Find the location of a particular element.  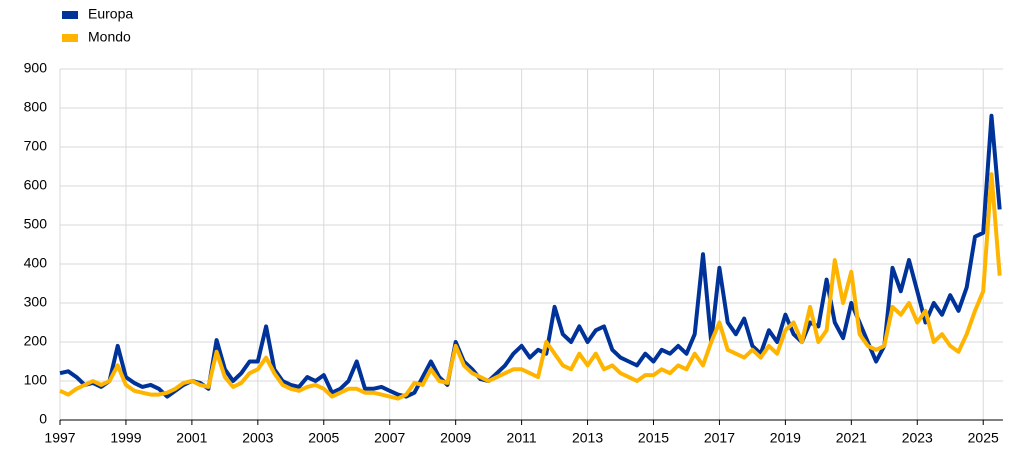

x-tick-label: 2007 is located at coordinates (389, 438).